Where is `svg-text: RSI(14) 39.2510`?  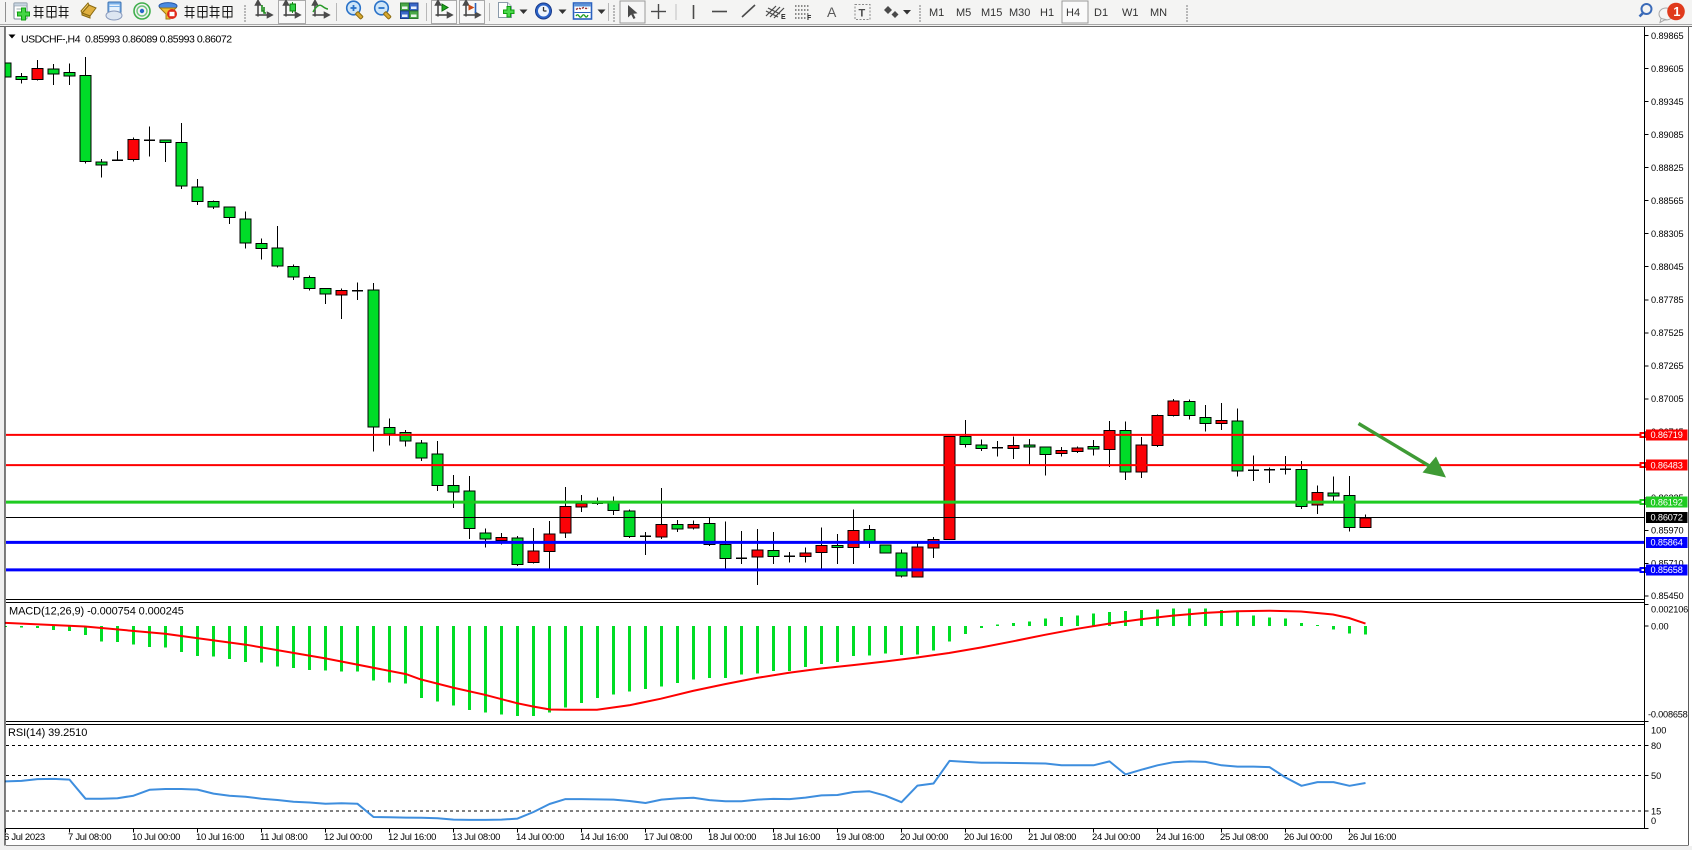 svg-text: RSI(14) 39.2510 is located at coordinates (47, 733).